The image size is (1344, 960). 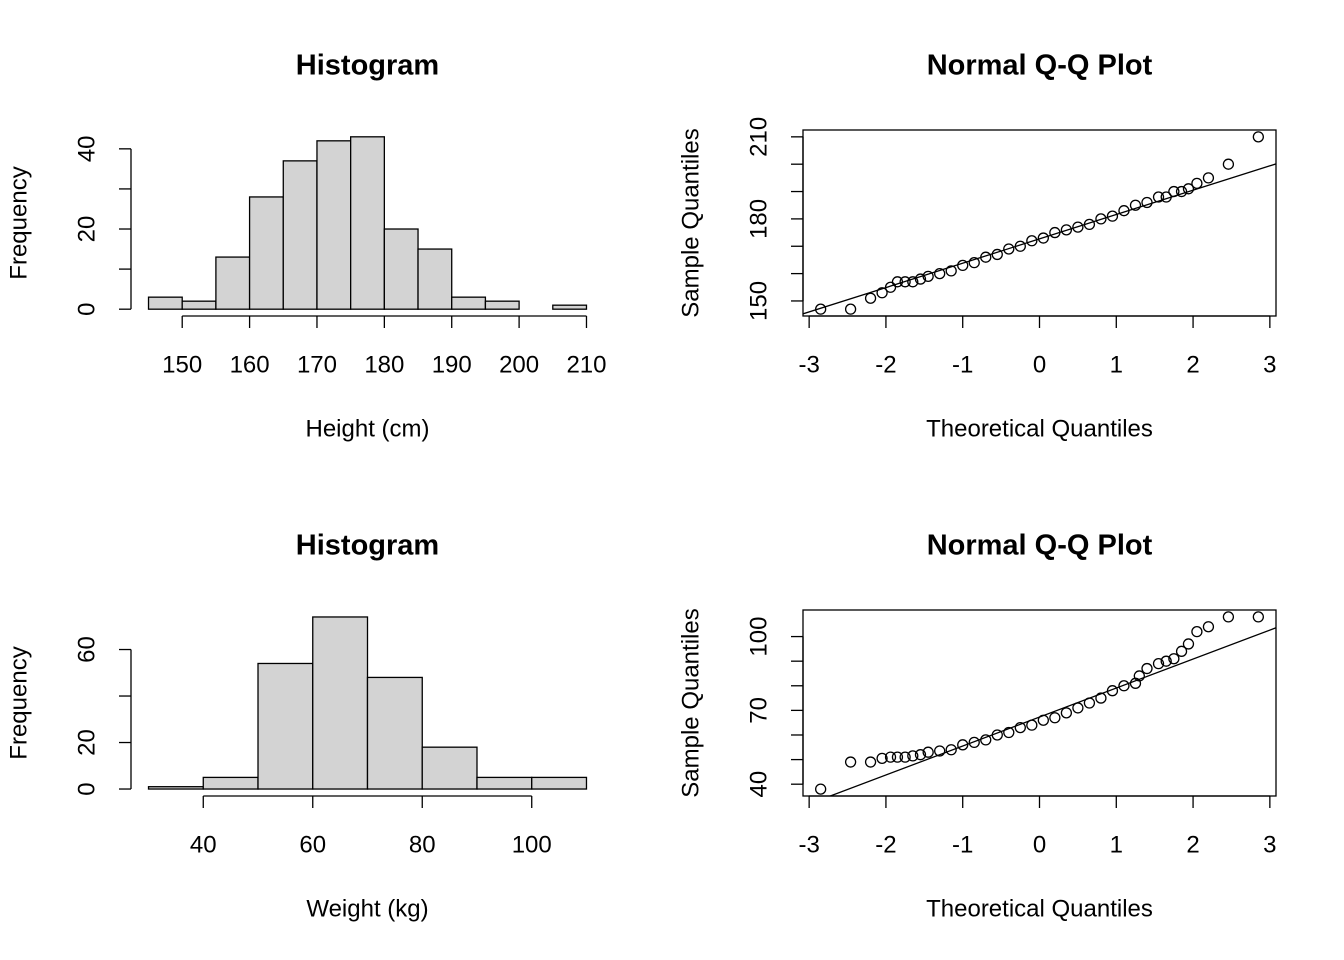 What do you see at coordinates (1040, 546) in the screenshot?
I see `chart-title: Normal Q-Q Plot` at bounding box center [1040, 546].